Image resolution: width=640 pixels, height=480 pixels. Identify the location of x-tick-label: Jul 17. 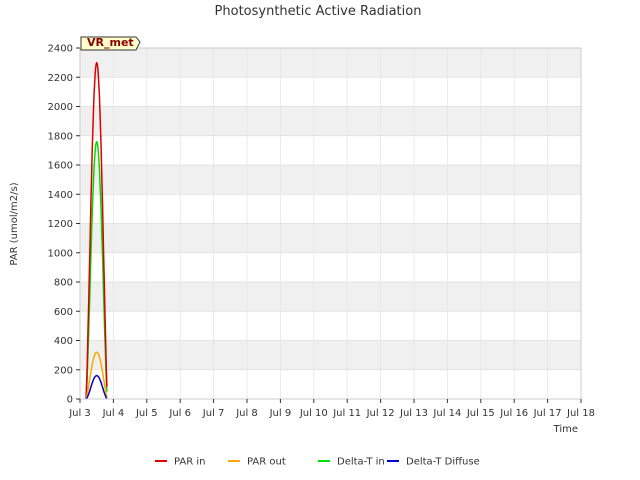
(547, 413).